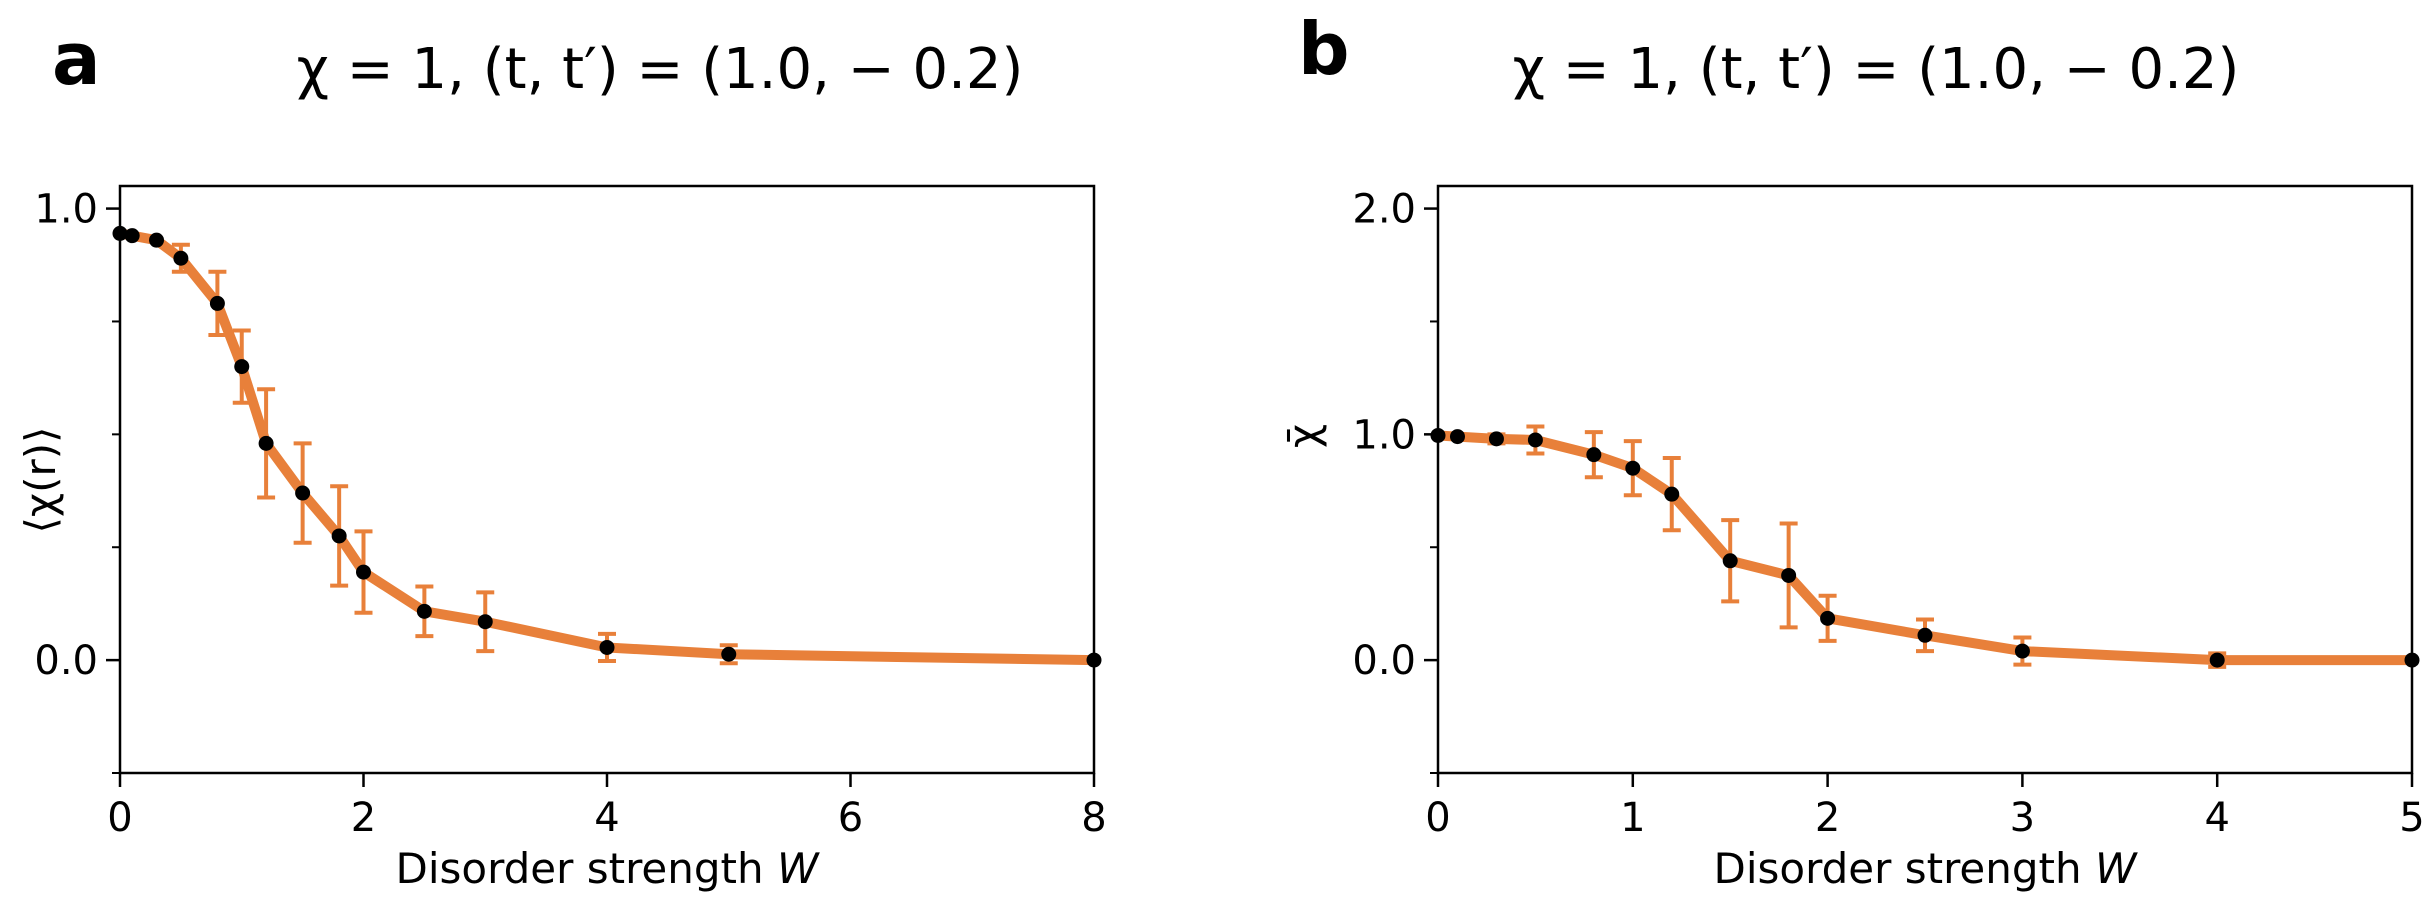 The height and width of the screenshot is (898, 2426). I want to click on panel-b-plot-area, so click(1925, 546).